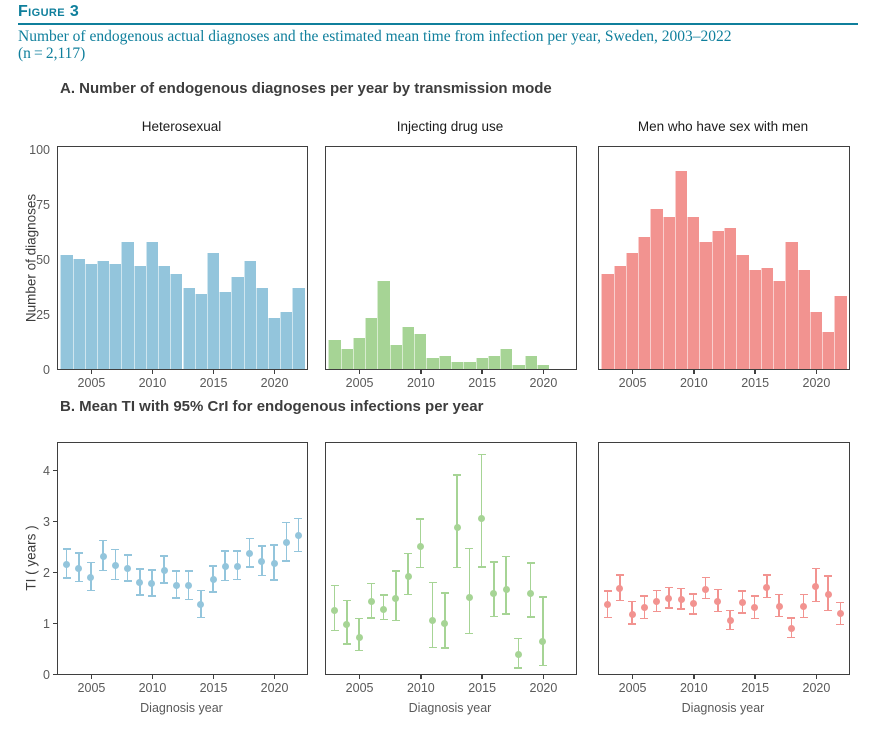 Image resolution: width=875 pixels, height=729 pixels. I want to click on error-cap-top-2011, so click(705, 577).